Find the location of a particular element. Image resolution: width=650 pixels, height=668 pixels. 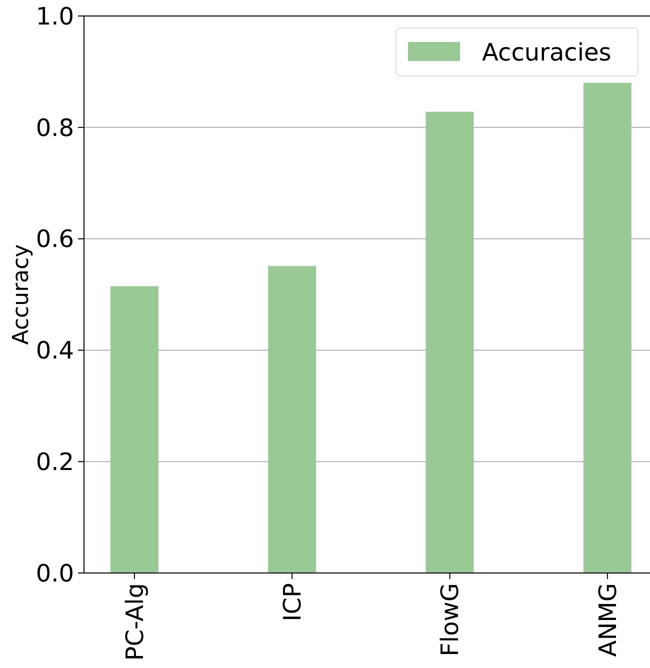

y-tick-label: 0.4 is located at coordinates (55, 350).